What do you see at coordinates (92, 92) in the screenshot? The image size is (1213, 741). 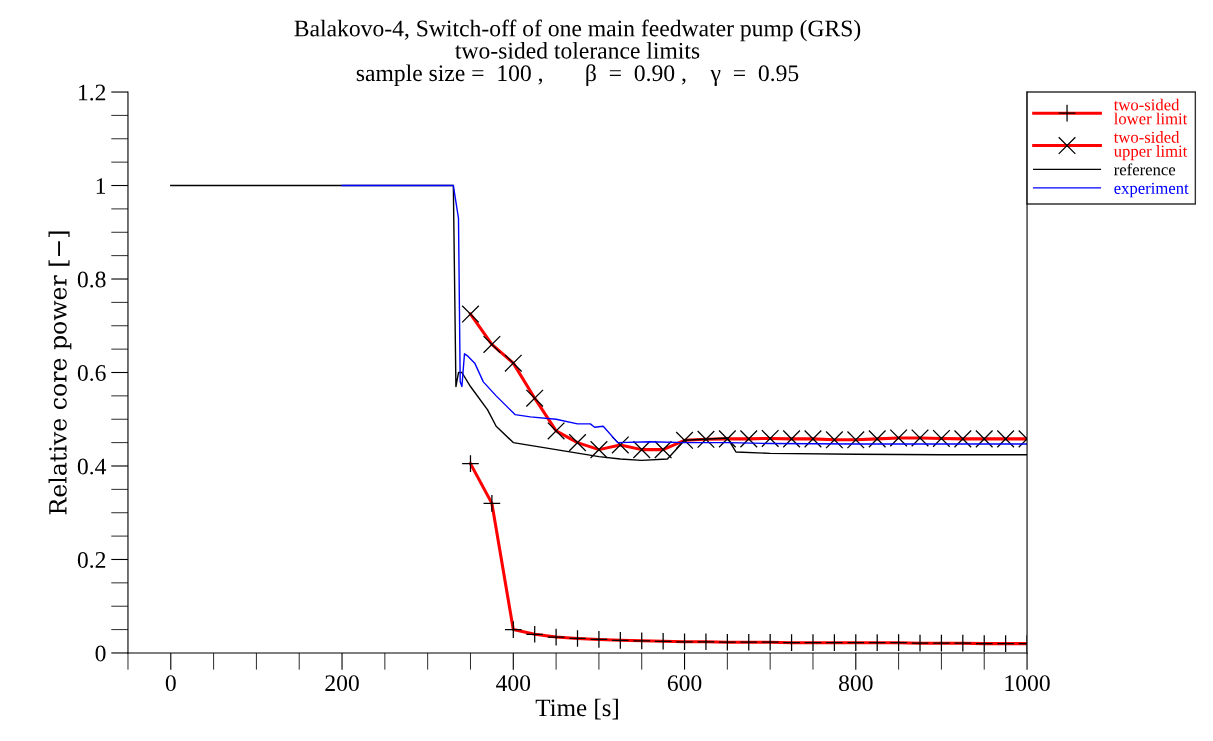 I see `y-tick-label: 1.2` at bounding box center [92, 92].